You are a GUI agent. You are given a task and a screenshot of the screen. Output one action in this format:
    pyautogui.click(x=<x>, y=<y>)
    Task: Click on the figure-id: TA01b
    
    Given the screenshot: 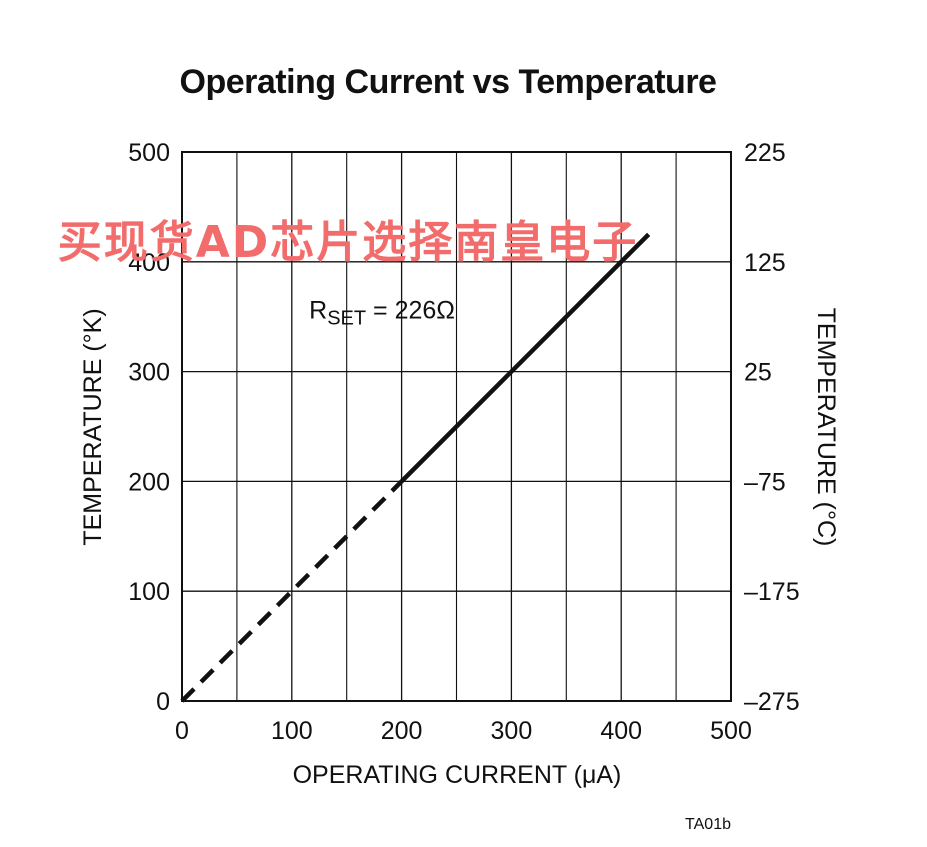 What is the action you would take?
    pyautogui.click(x=708, y=824)
    